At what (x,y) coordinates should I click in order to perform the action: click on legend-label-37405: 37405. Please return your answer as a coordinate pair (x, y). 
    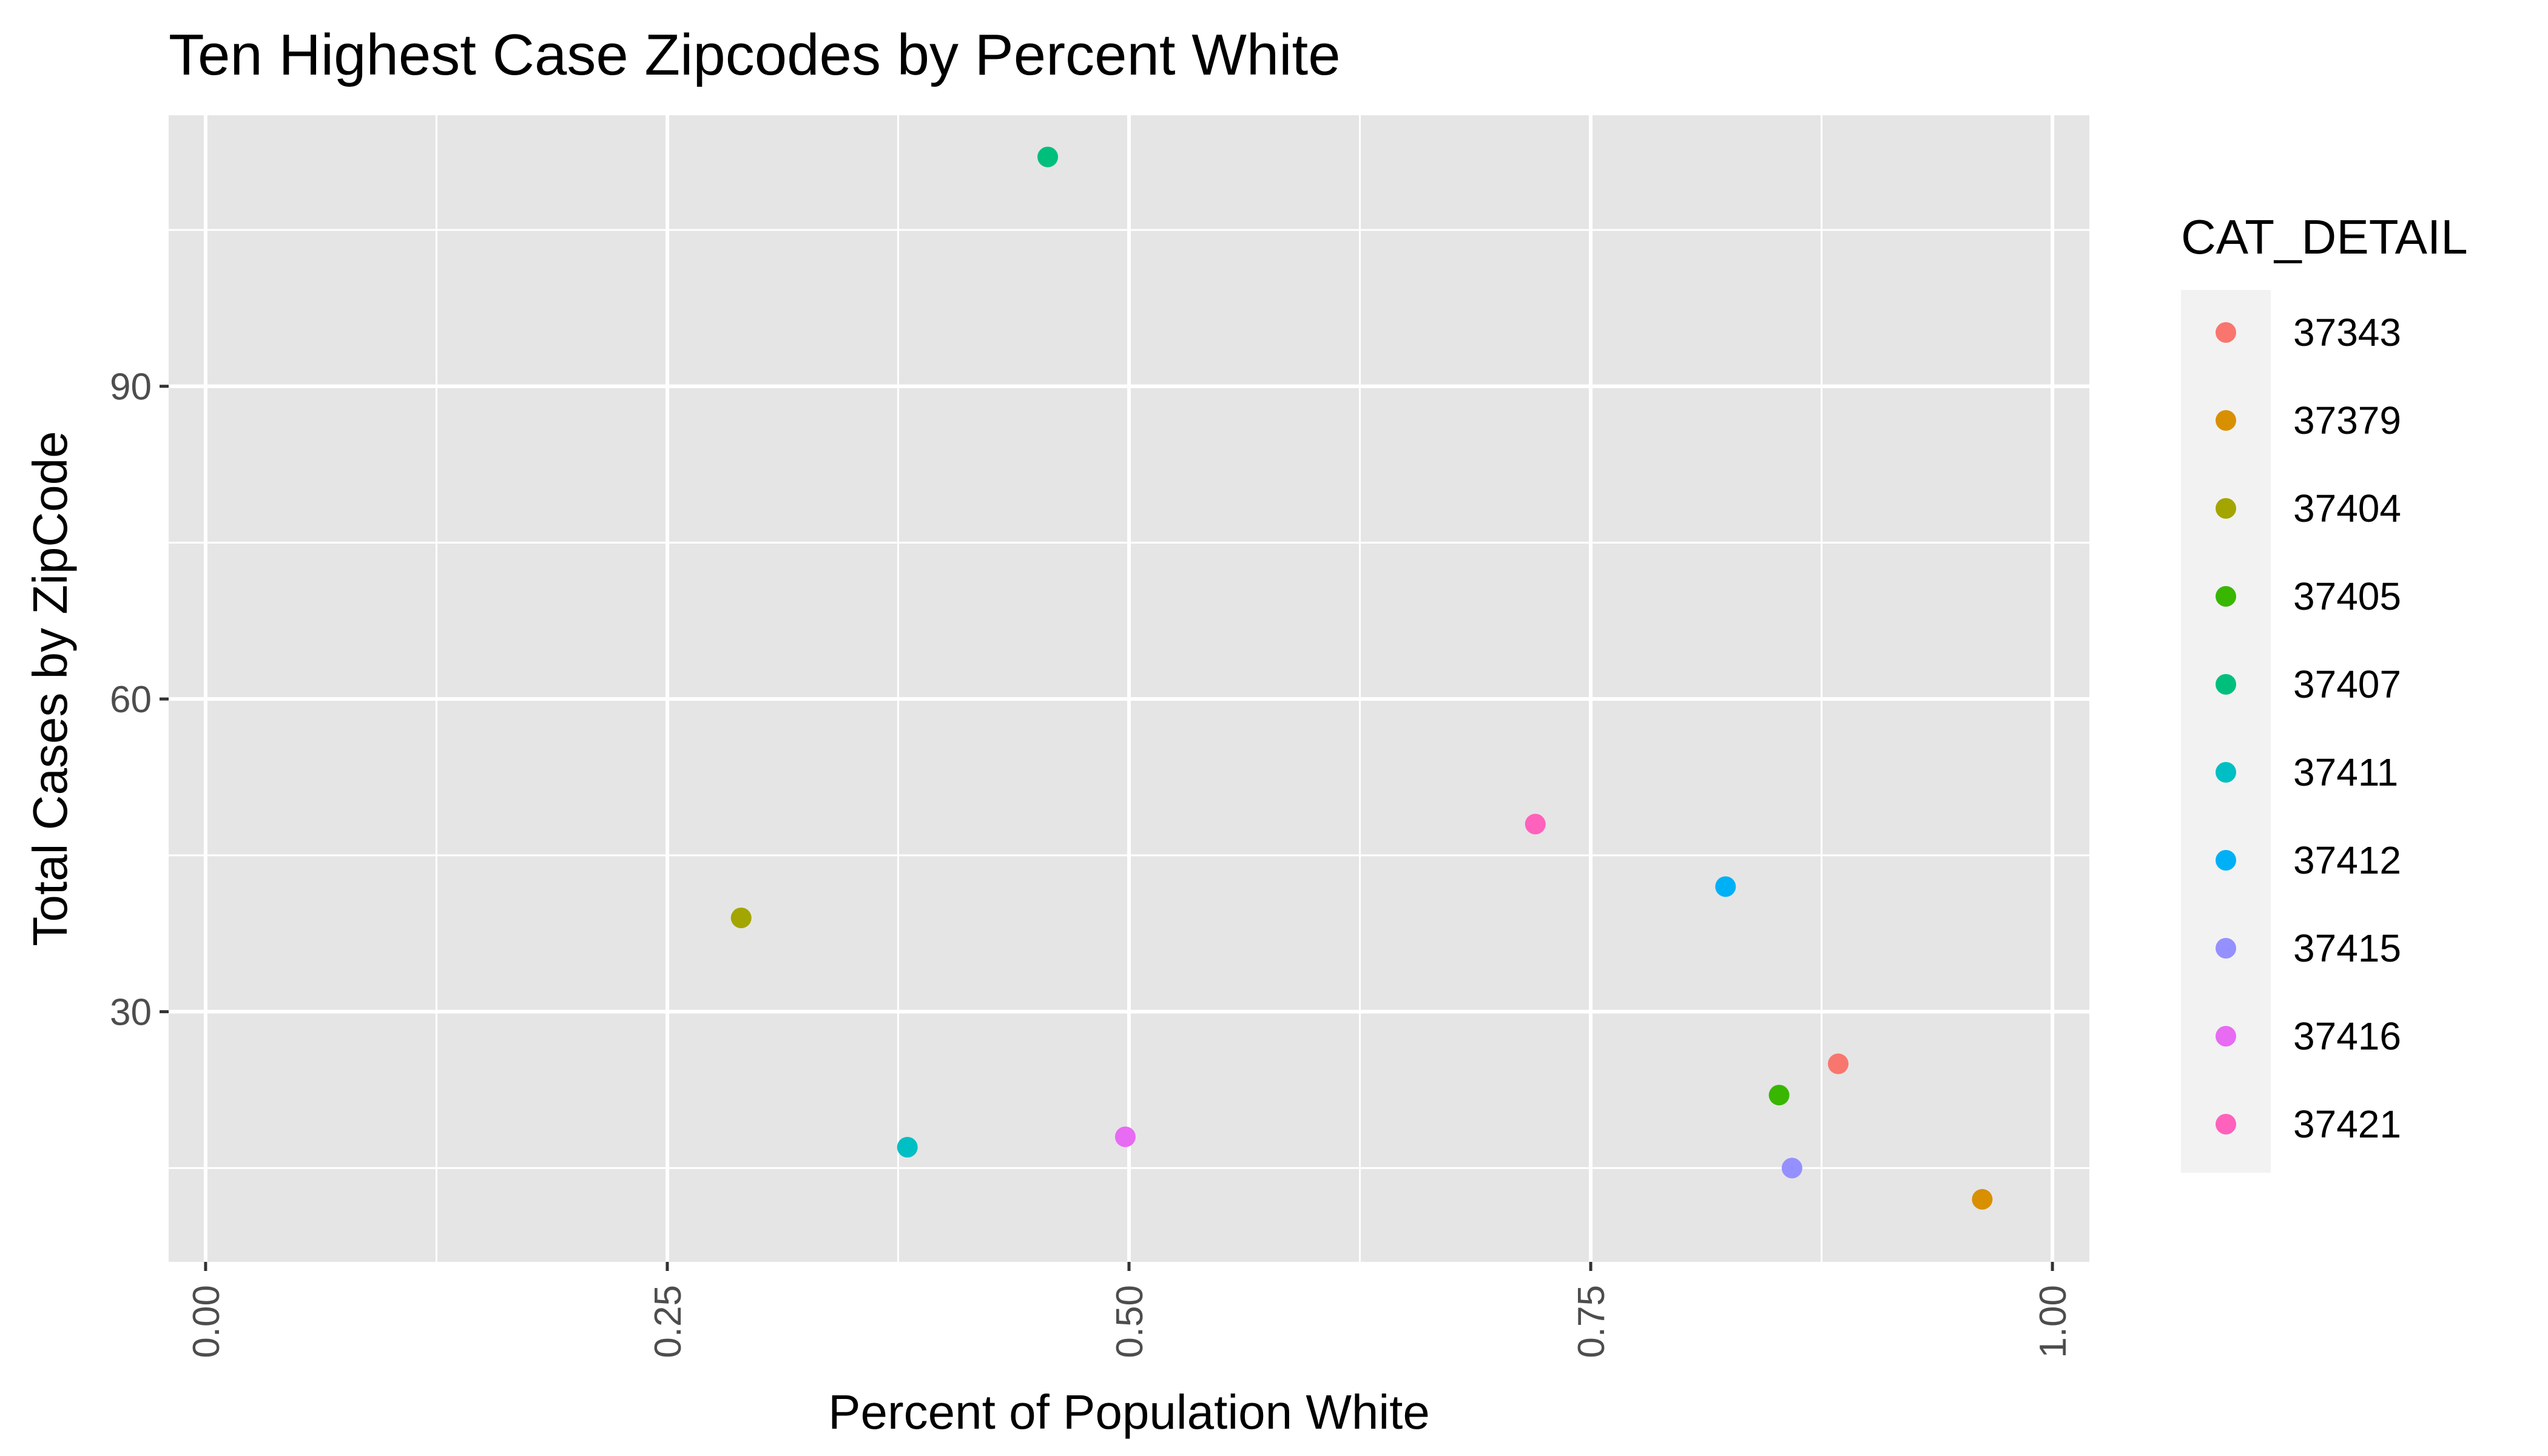
    Looking at the image, I should click on (2347, 596).